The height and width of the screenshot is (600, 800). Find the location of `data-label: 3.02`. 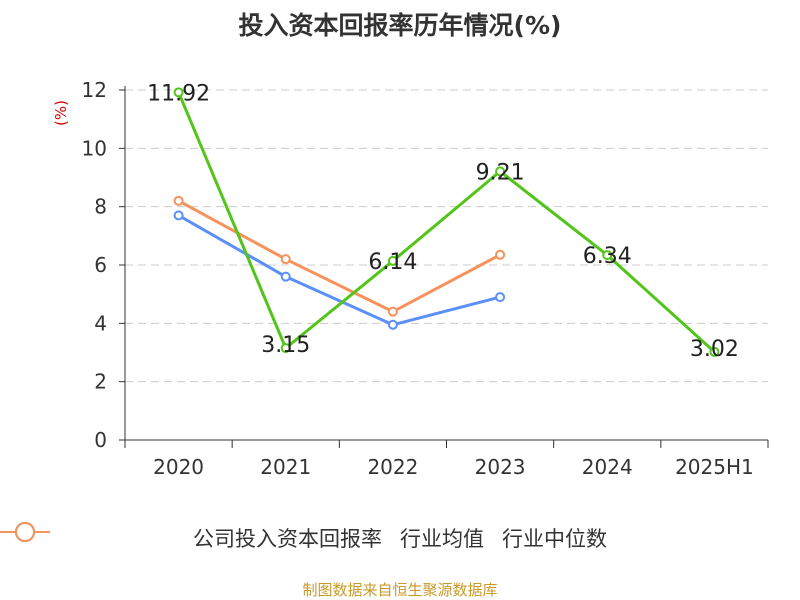

data-label: 3.02 is located at coordinates (714, 349).